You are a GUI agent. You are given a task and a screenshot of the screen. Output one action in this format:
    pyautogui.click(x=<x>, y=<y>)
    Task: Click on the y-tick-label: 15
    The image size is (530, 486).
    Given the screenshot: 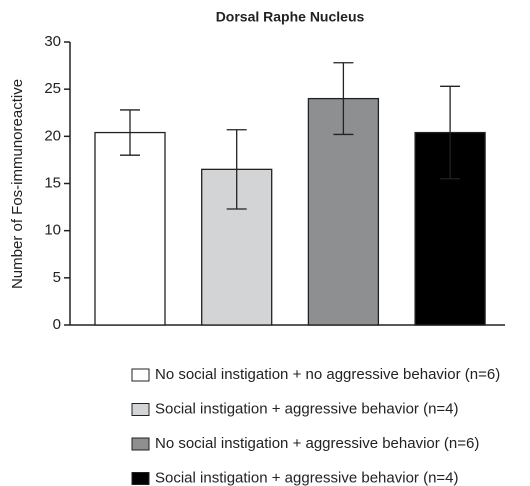 What is the action you would take?
    pyautogui.click(x=52, y=182)
    